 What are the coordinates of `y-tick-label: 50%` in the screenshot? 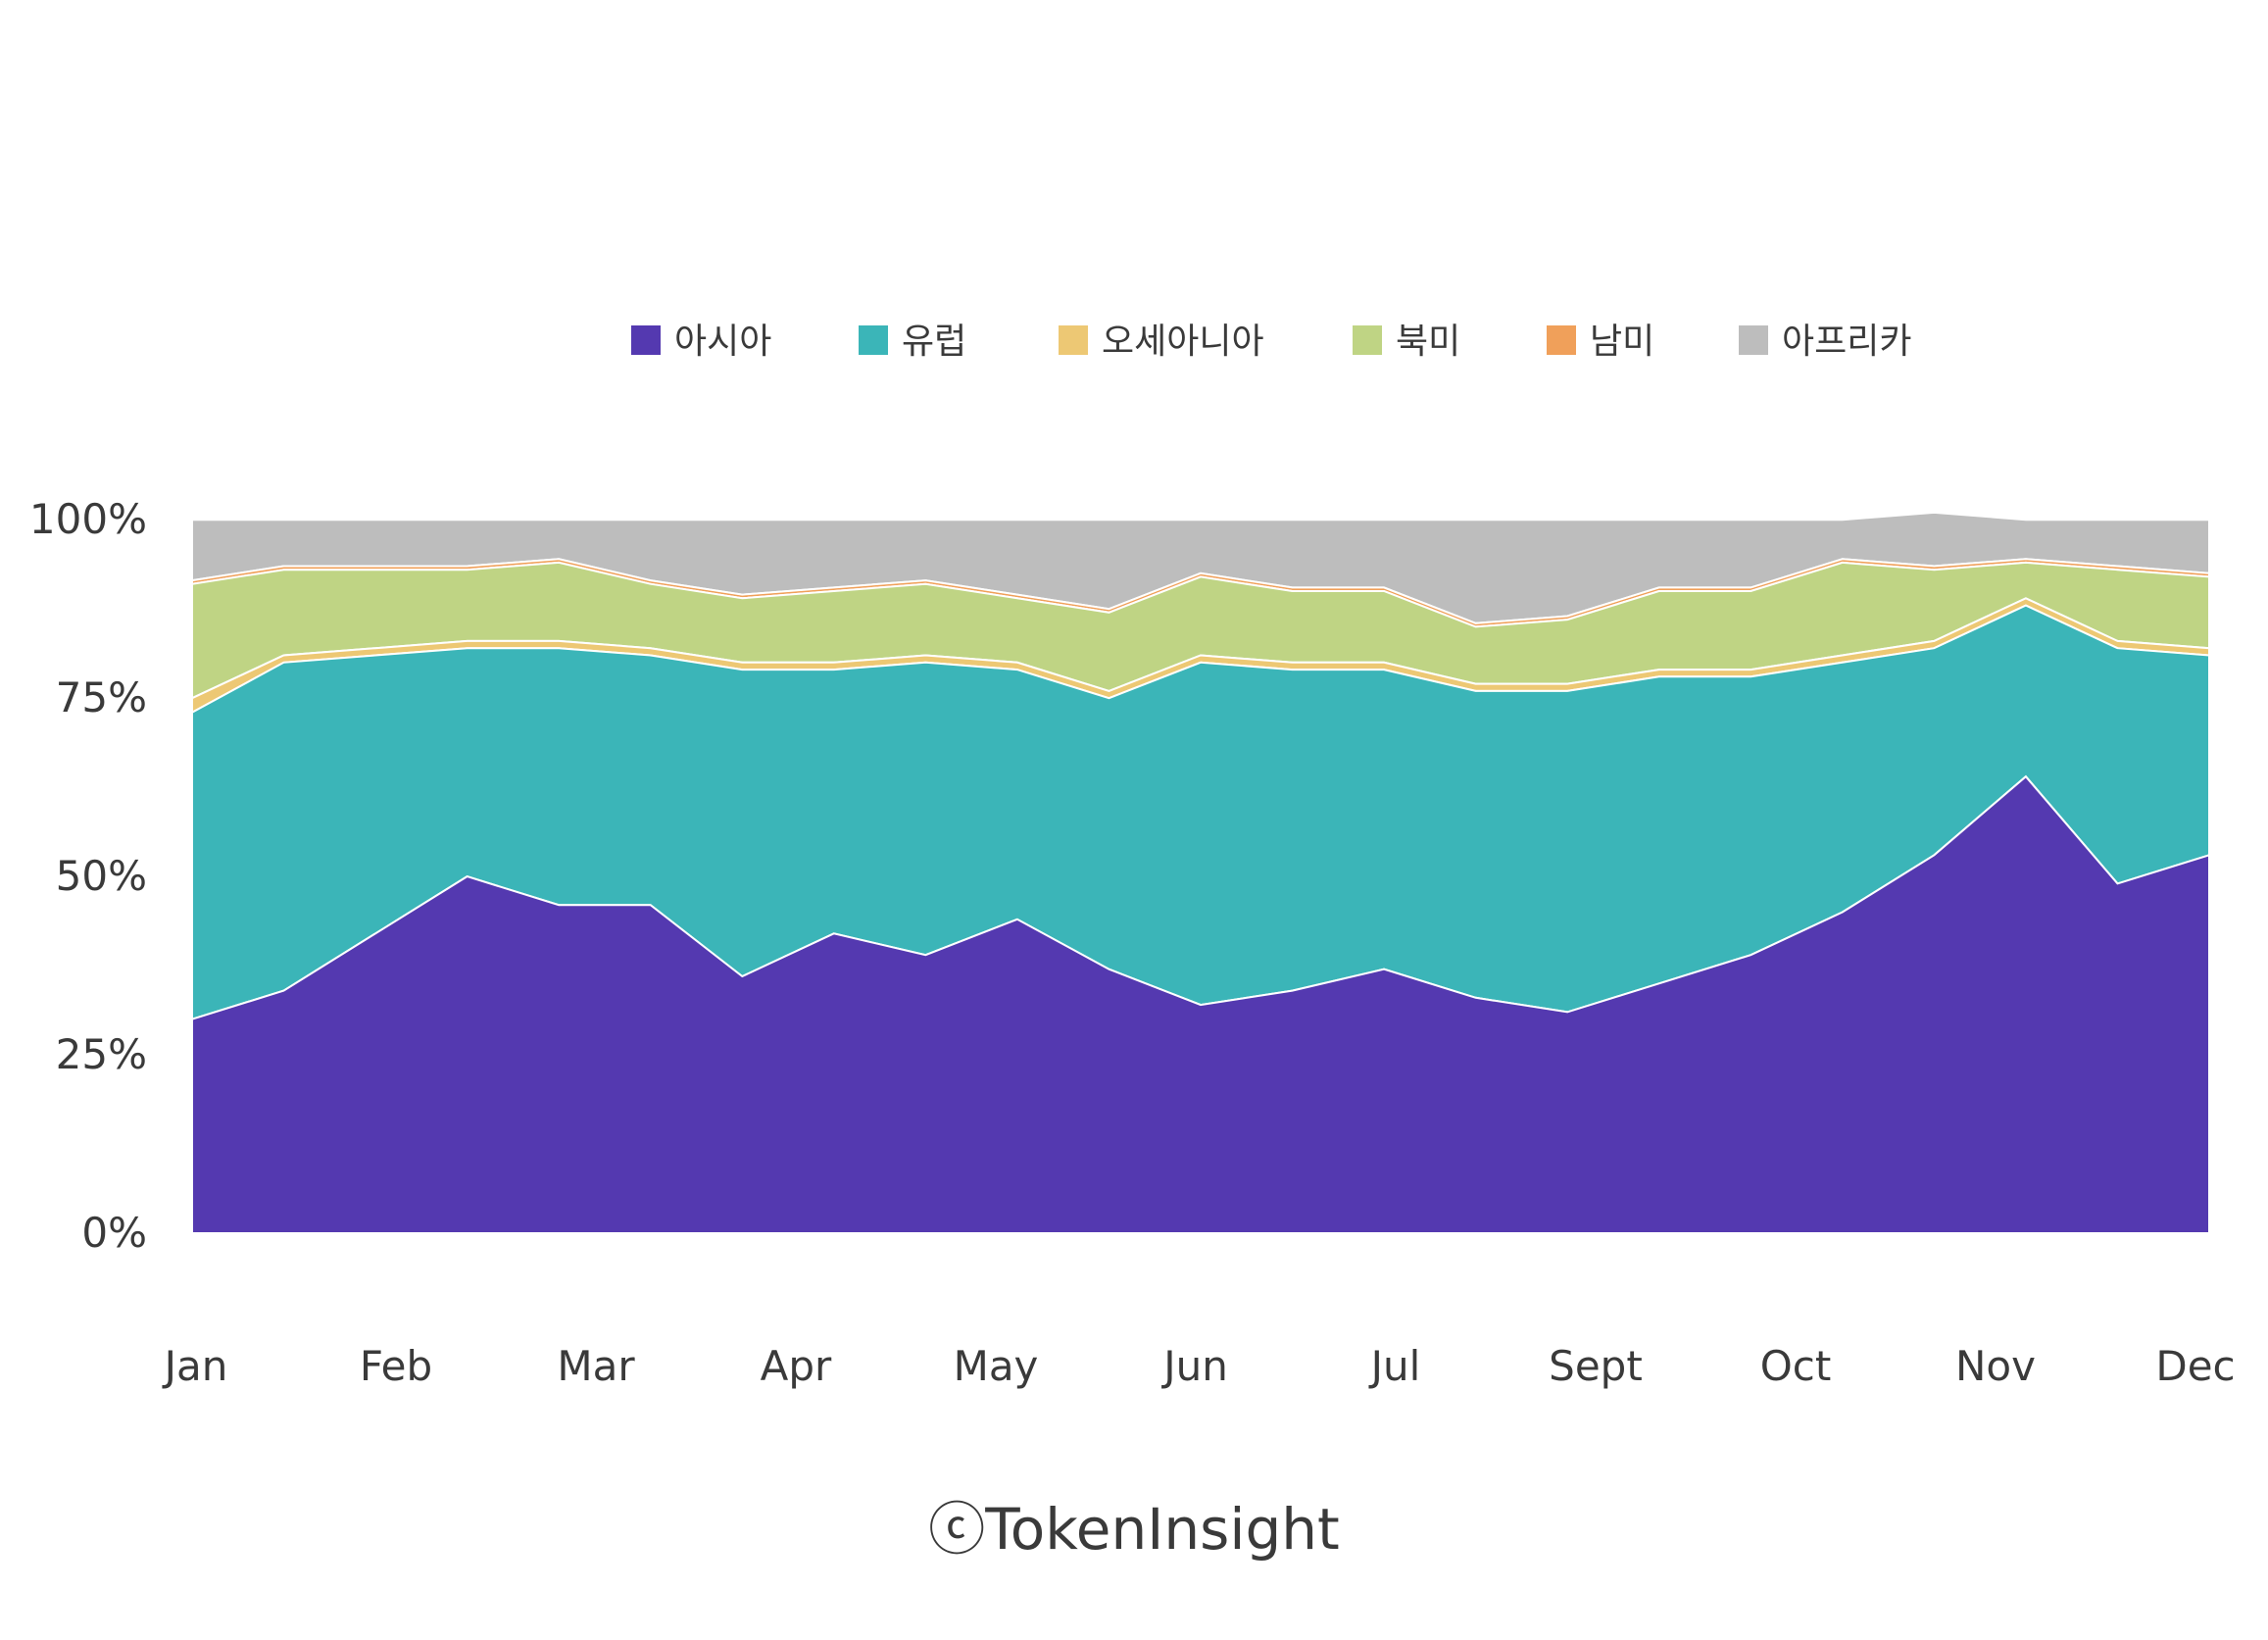 It's located at (101, 876).